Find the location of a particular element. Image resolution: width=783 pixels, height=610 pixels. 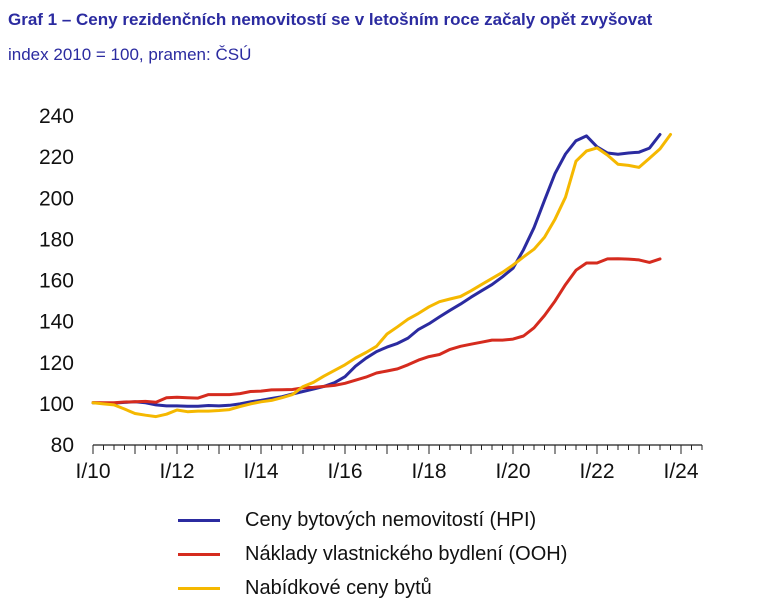

legend-label-ooh: Náklady vlastnického bydlení (OOH) is located at coordinates (406, 553).